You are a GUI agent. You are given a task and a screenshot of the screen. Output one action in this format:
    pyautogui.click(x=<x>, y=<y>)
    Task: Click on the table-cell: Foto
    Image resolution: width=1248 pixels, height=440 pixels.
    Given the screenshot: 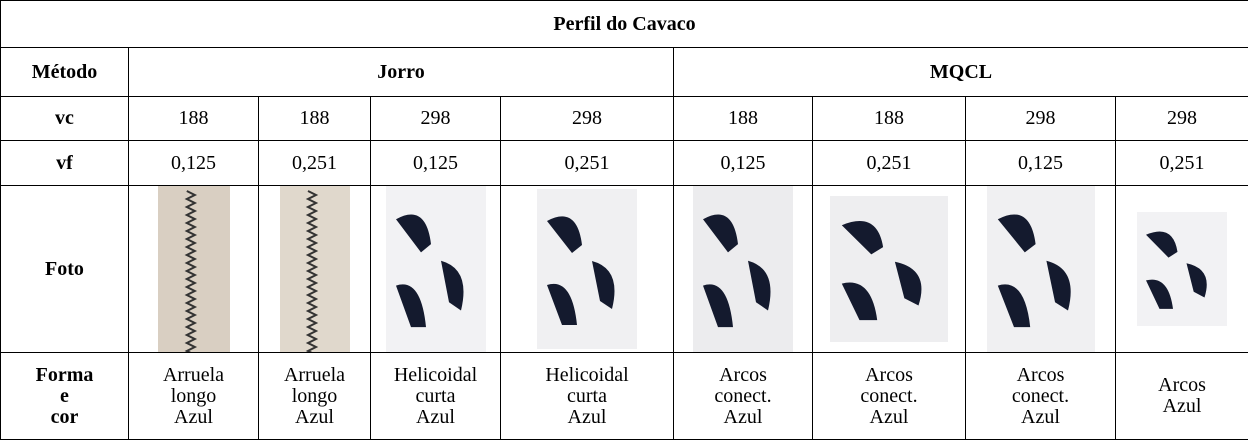 What is the action you would take?
    pyautogui.click(x=65, y=269)
    